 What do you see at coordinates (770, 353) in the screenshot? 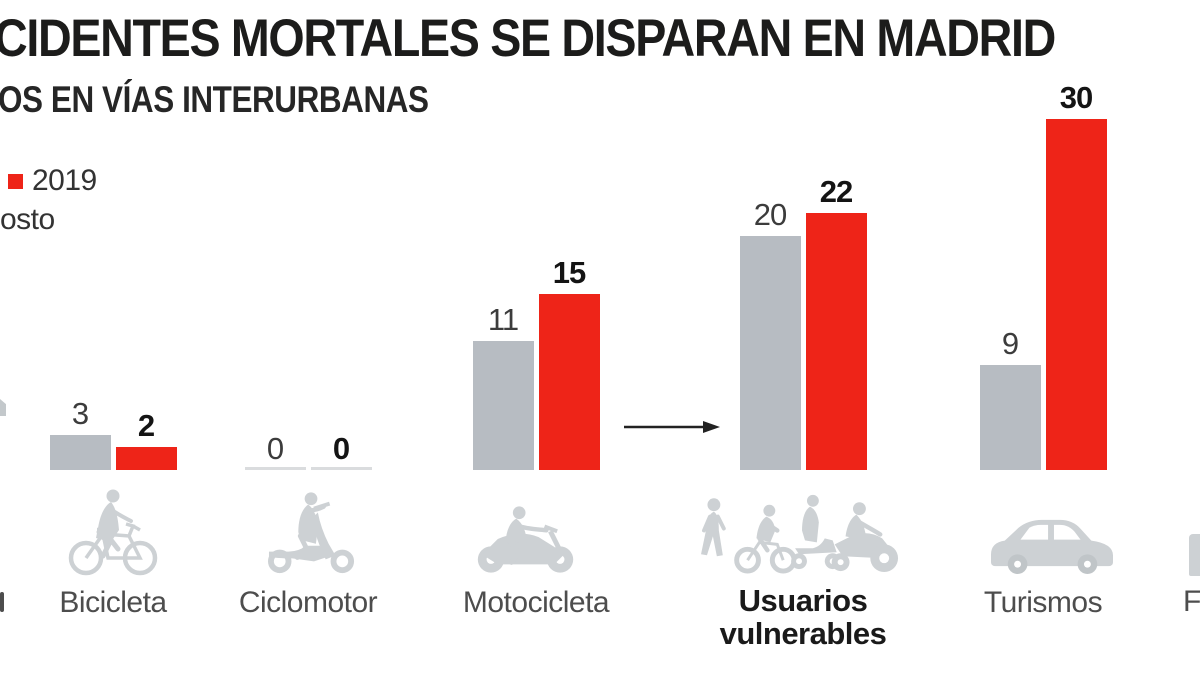
I see `bar-gray-usuarios-vulnerables` at bounding box center [770, 353].